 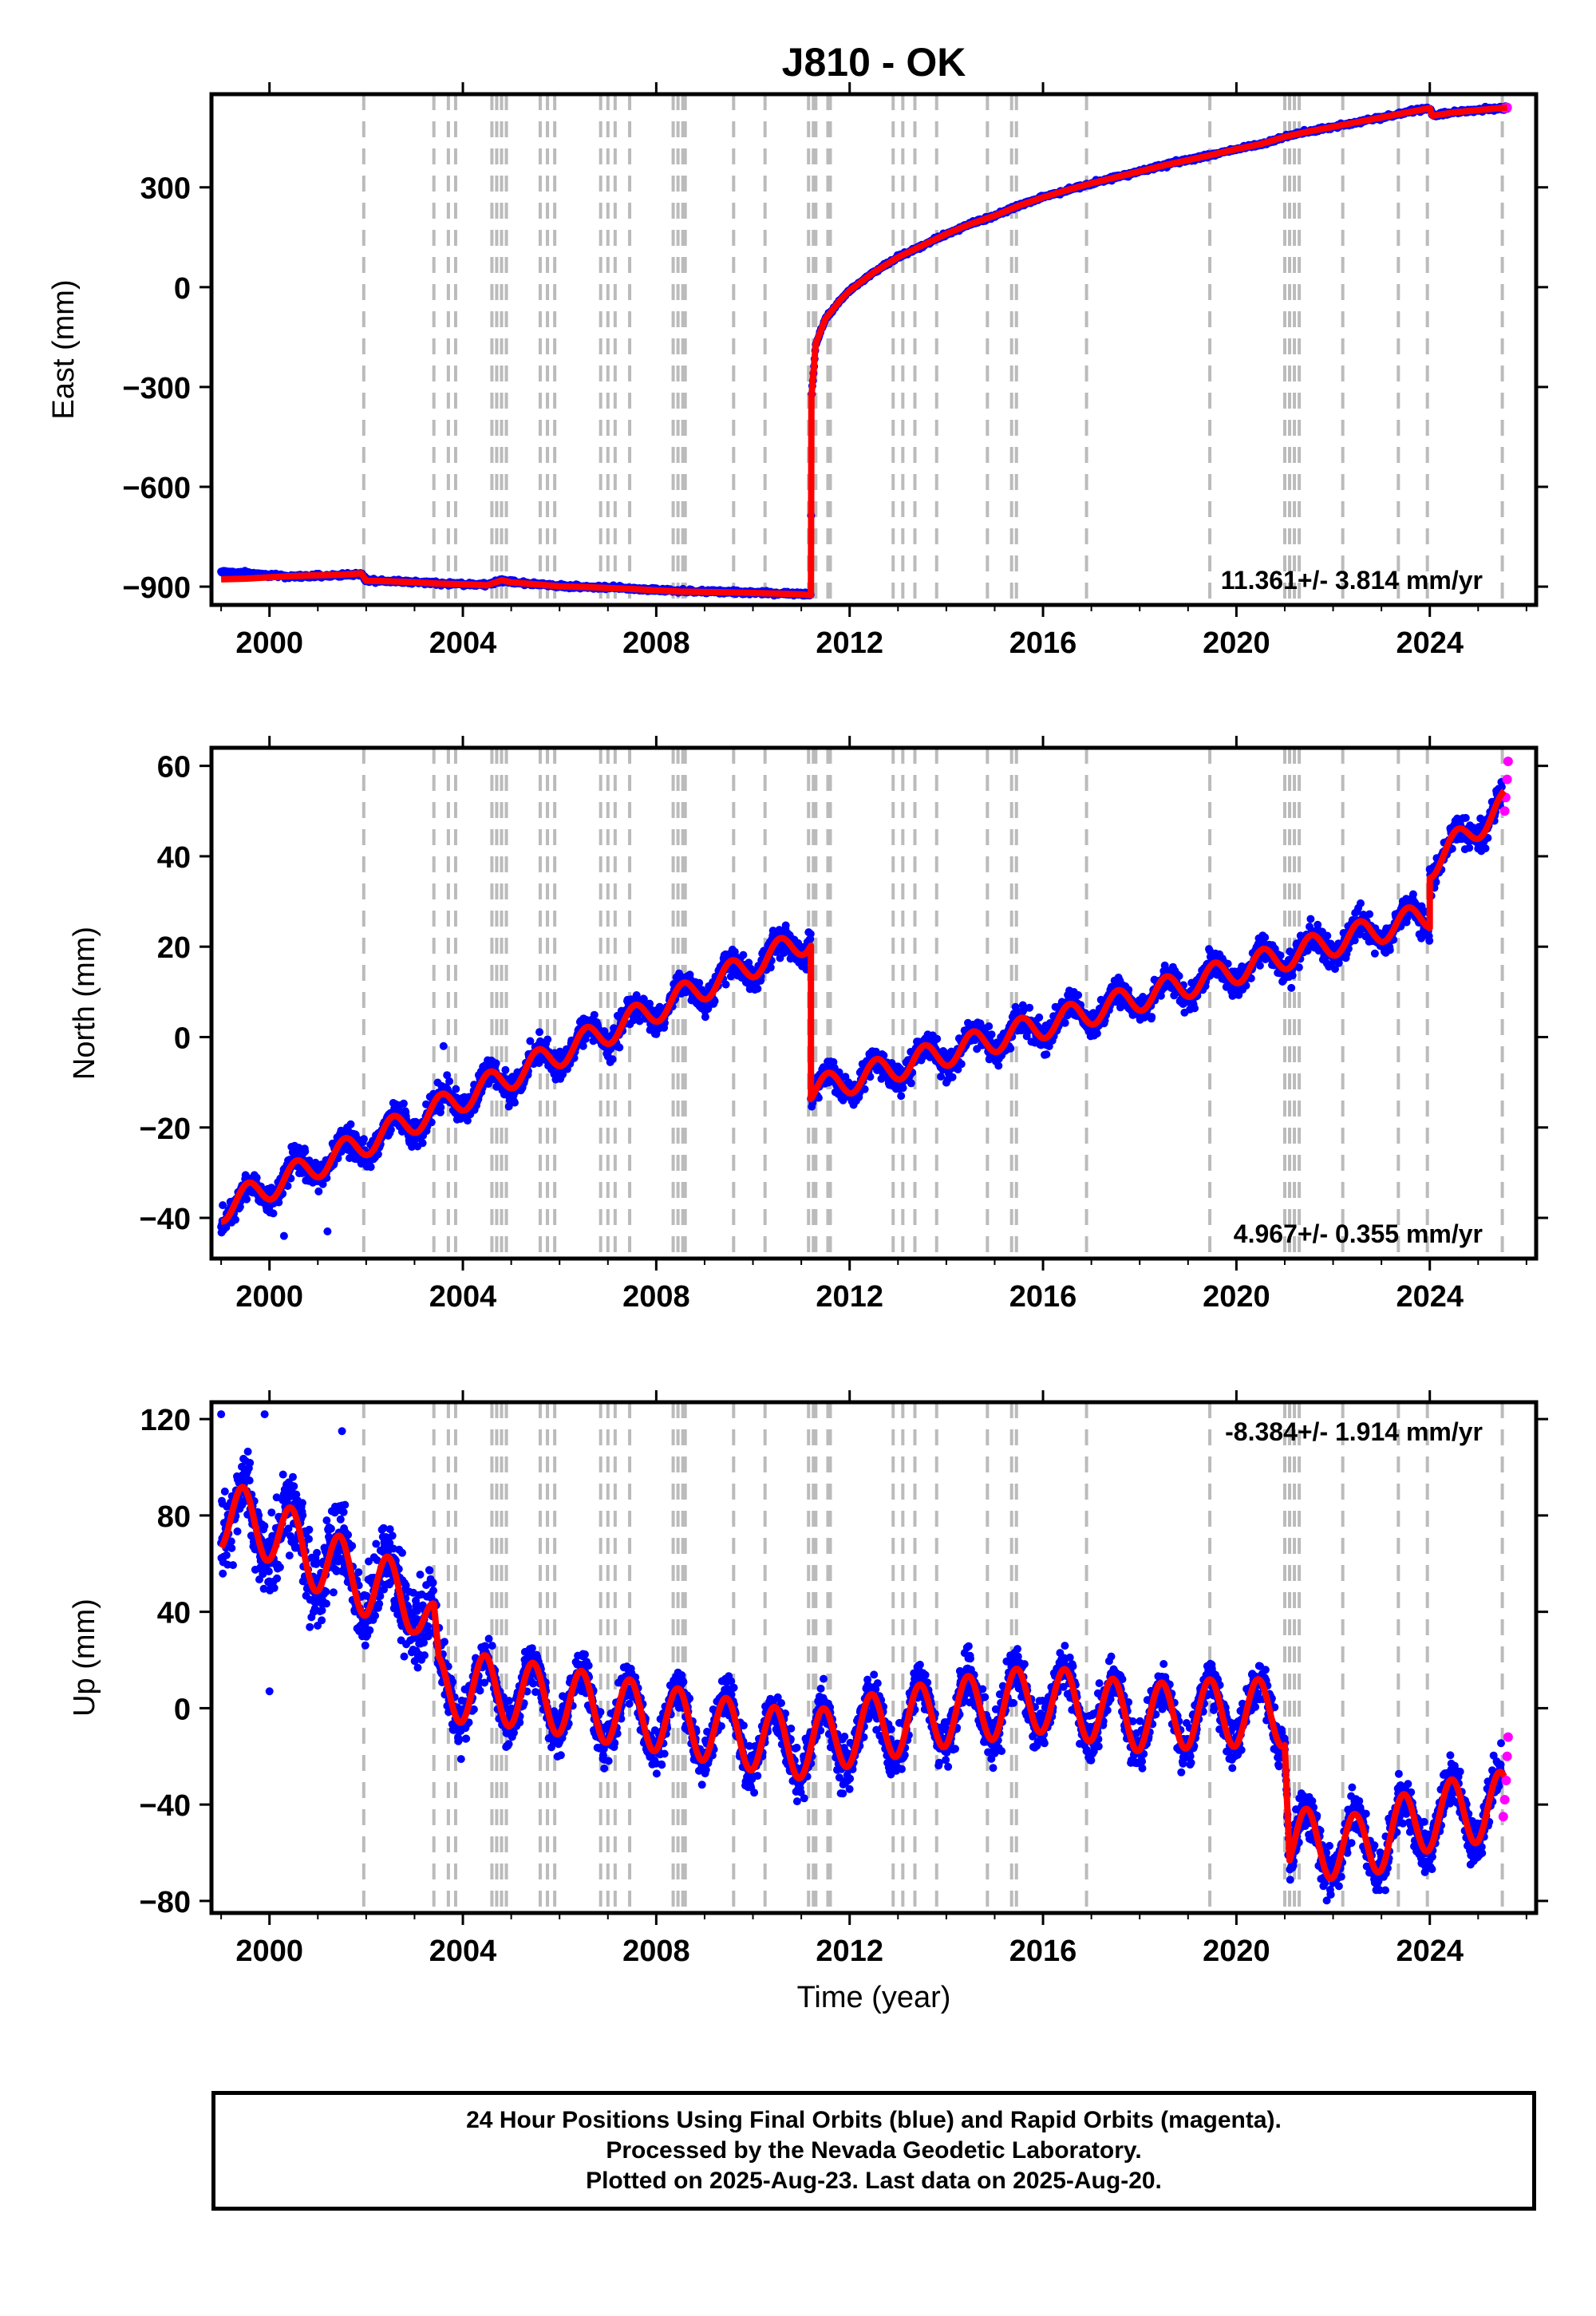 I want to click on east-xtick-label: 2016, so click(x=1043, y=643).